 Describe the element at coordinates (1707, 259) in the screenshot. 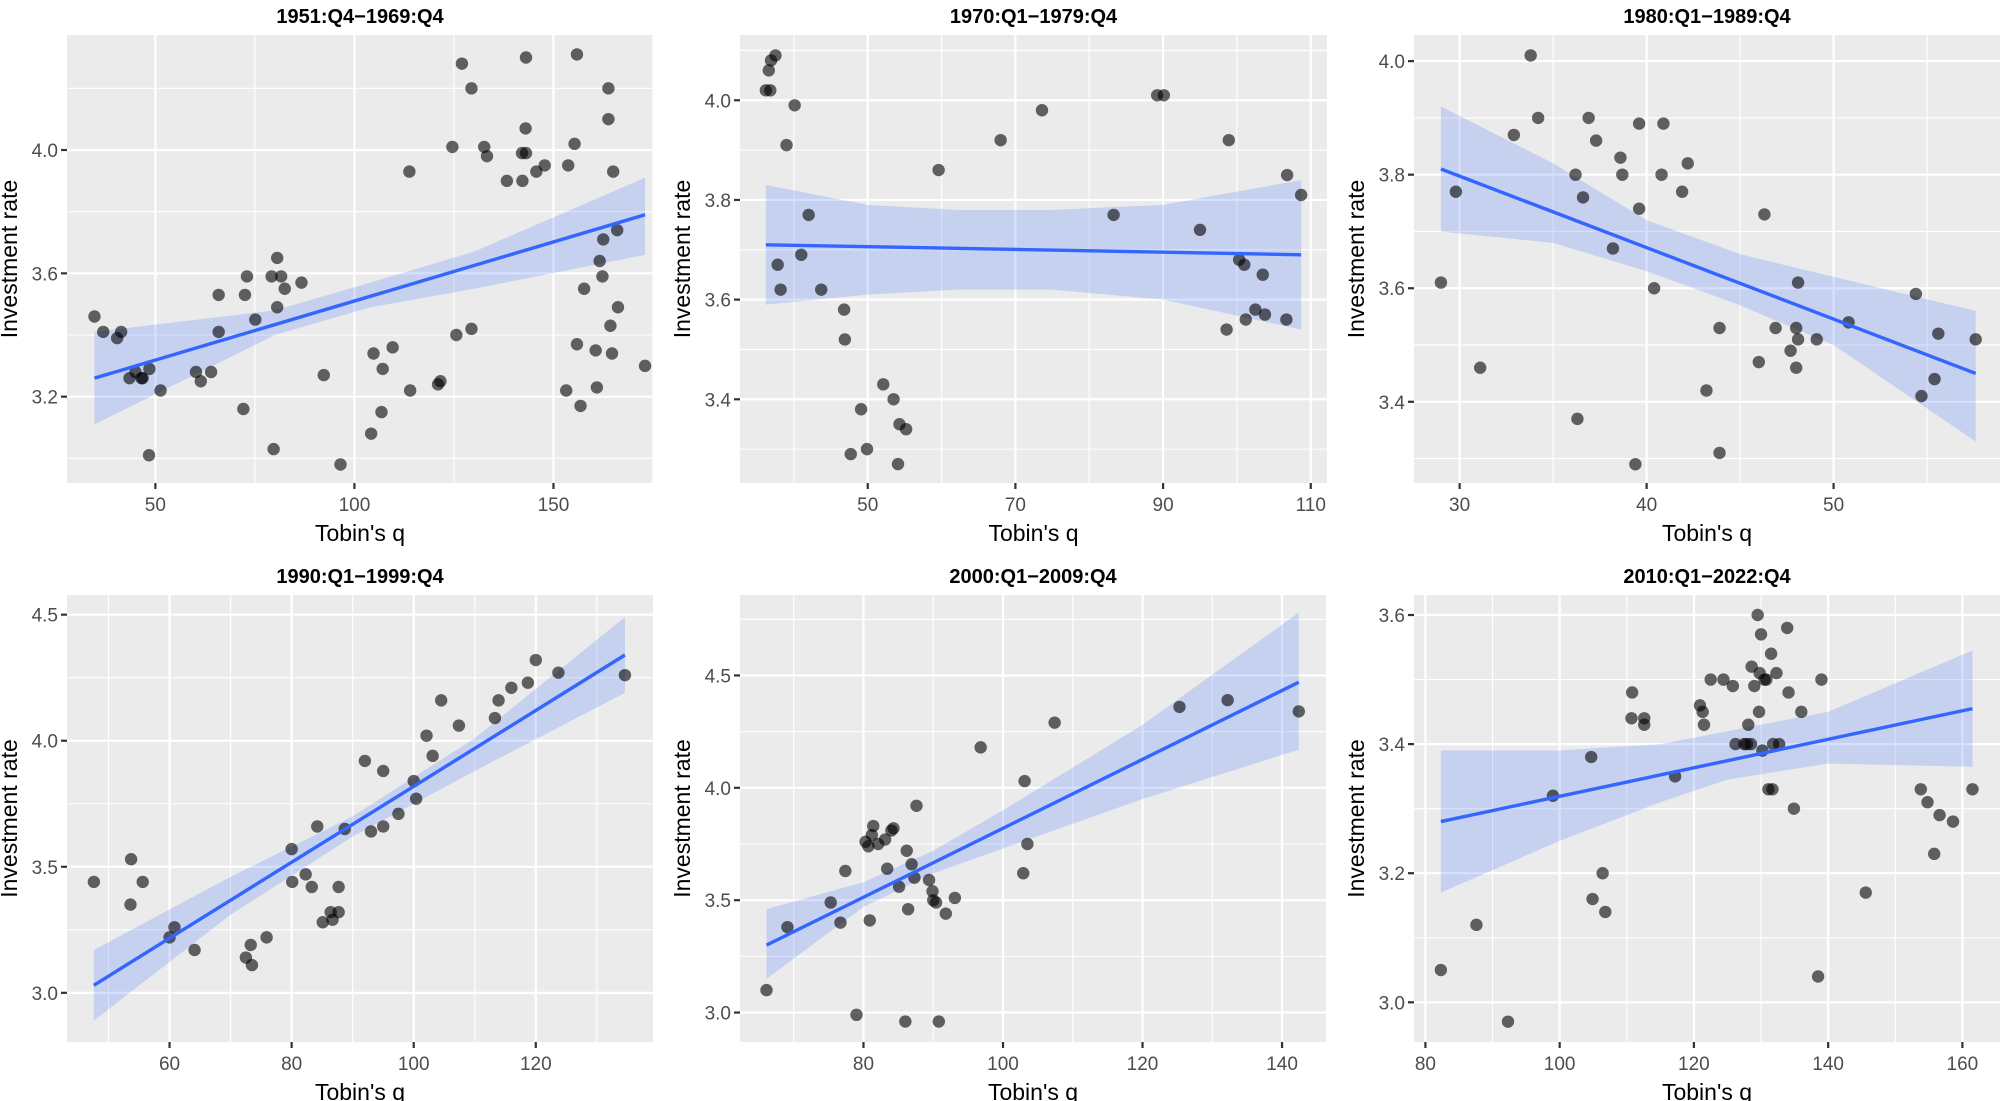

I see `plot-background` at that location.